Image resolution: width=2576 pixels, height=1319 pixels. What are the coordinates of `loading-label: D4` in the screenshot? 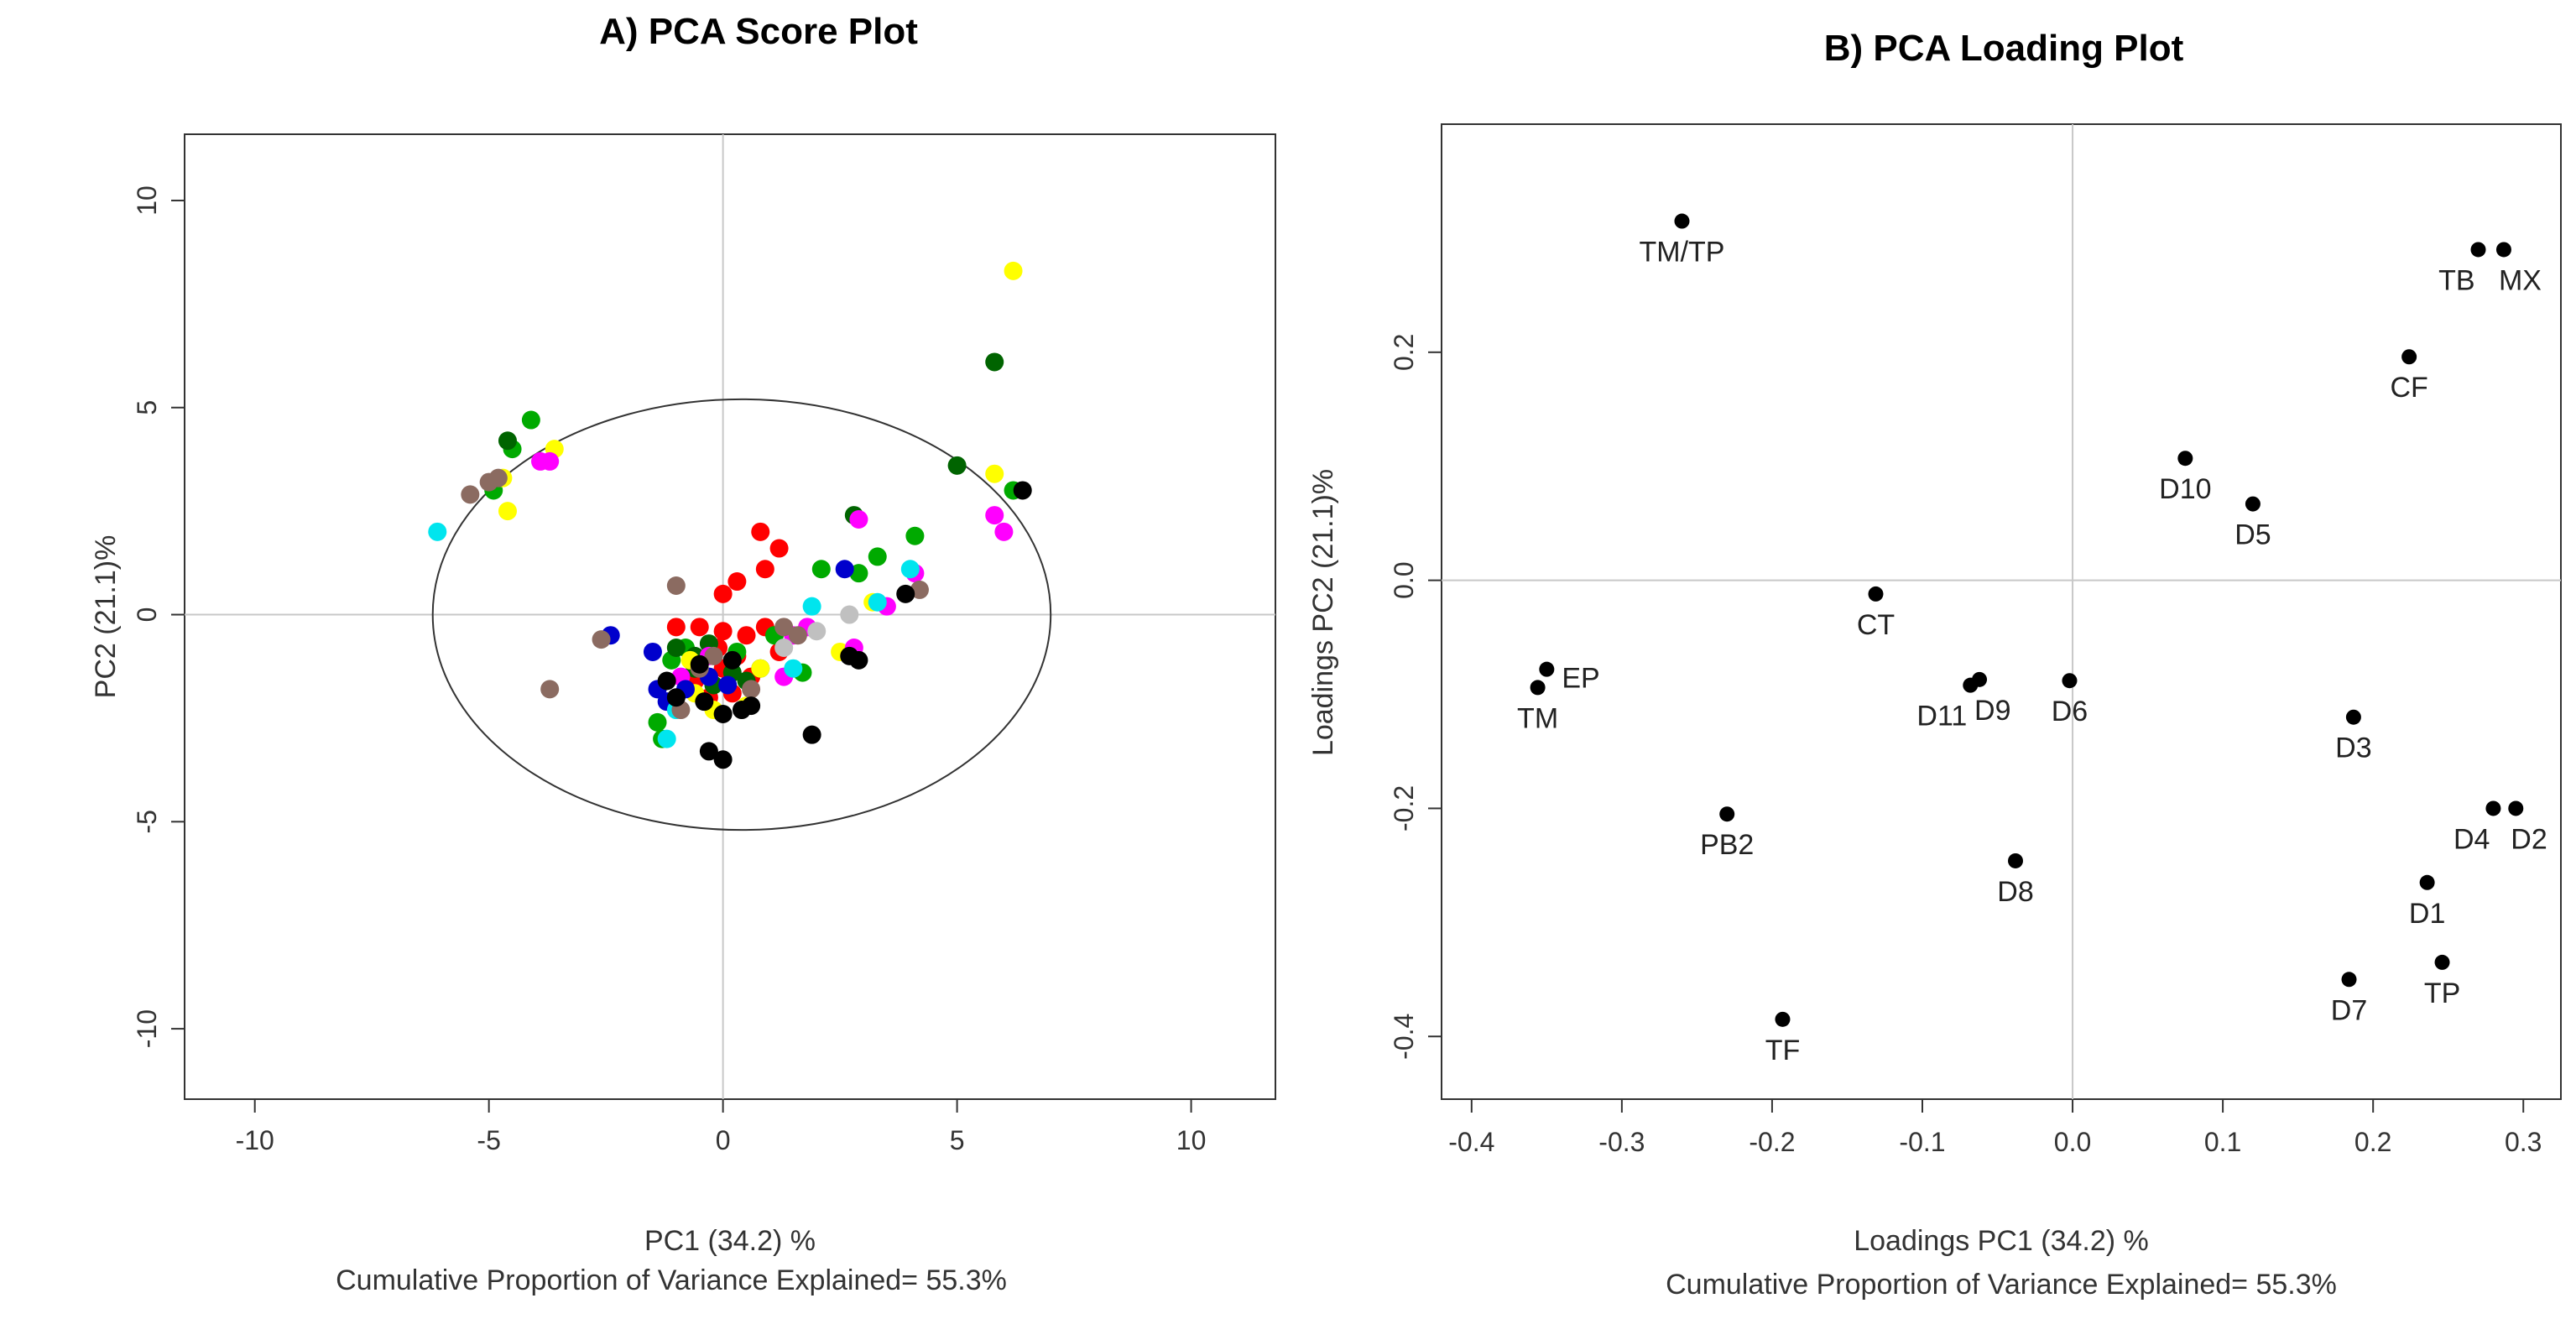 It's located at (2471, 839).